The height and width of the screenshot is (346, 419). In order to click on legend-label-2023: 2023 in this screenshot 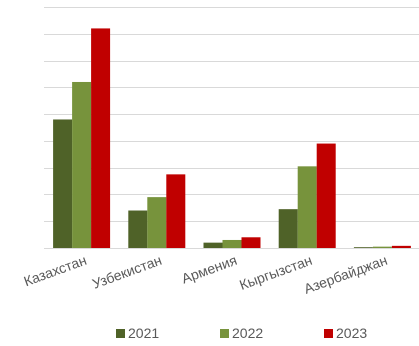, I will do `click(351, 333)`.